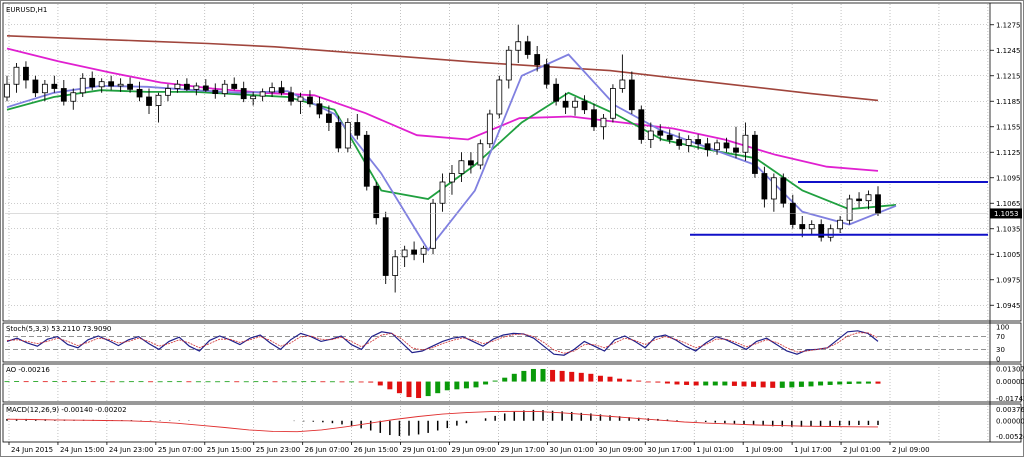  Describe the element at coordinates (1008, 255) in the screenshot. I see `price-tick-label: 1.1005` at that location.